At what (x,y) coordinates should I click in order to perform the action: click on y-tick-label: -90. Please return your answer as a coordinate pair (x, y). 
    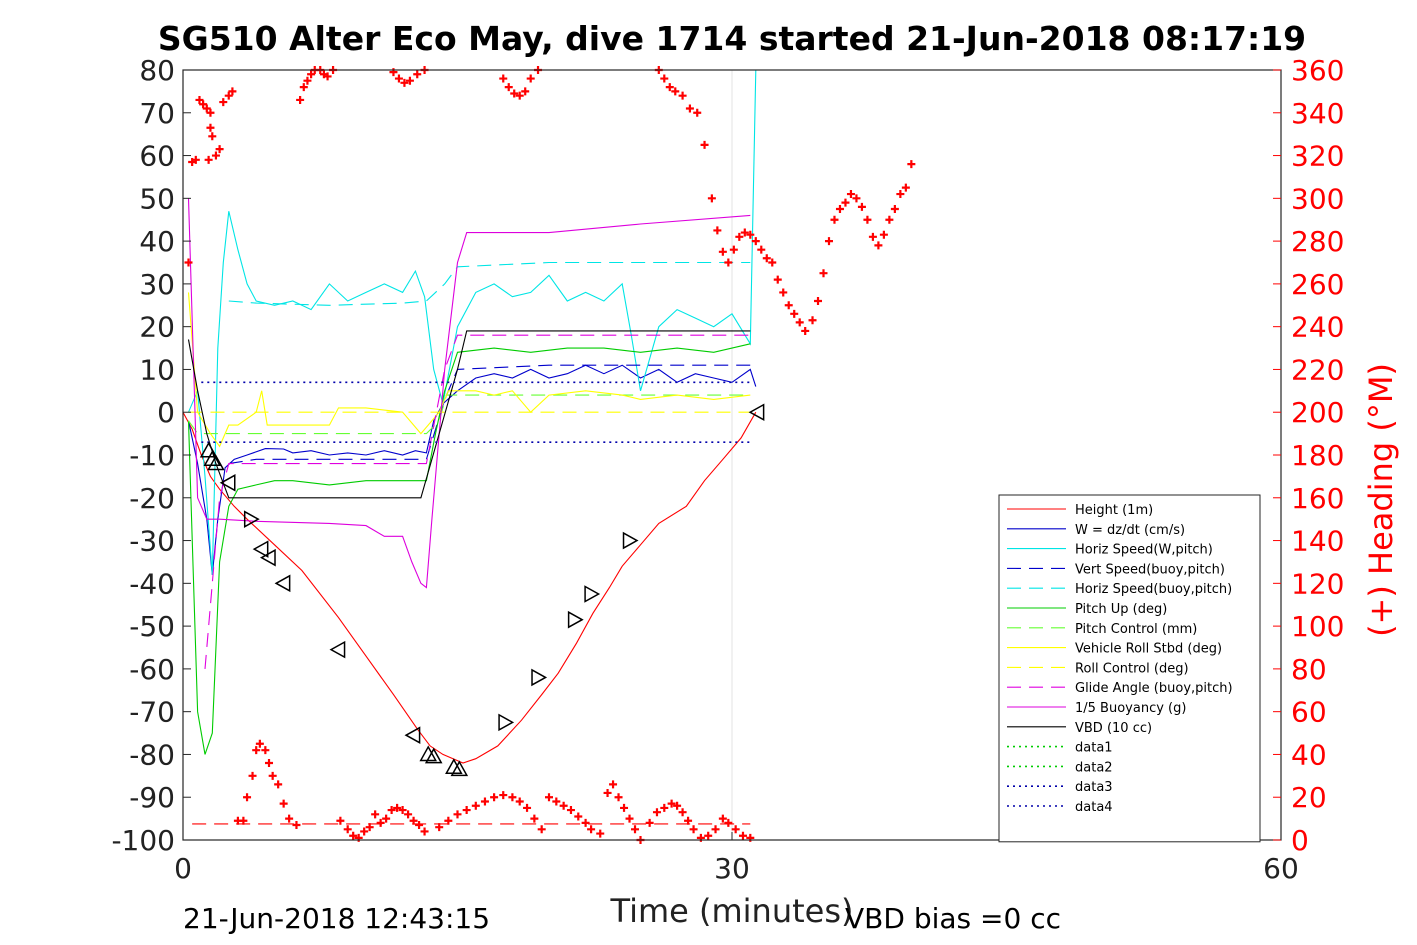
    Looking at the image, I should click on (152, 797).